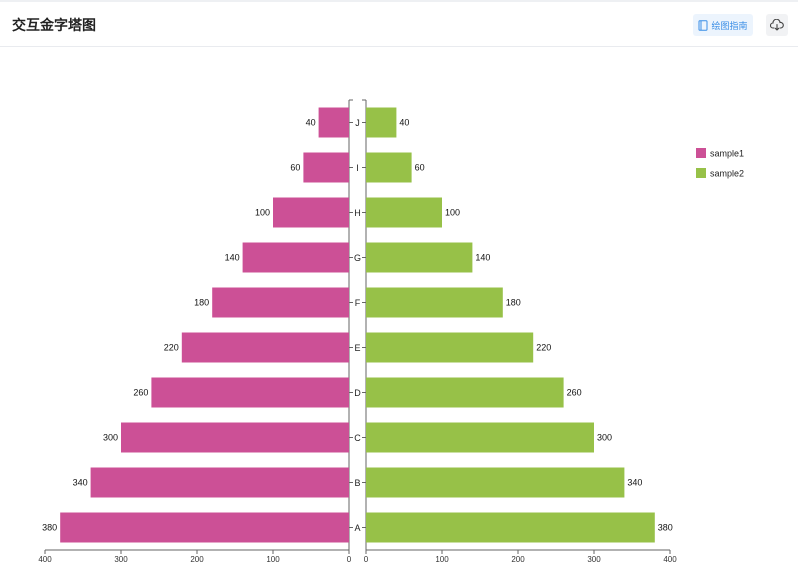 This screenshot has height=576, width=798. I want to click on bar-label-sample2: 40, so click(404, 123).